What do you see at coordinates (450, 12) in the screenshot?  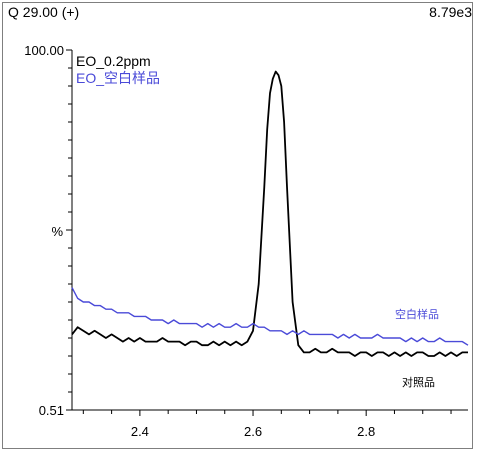 I see `max-intensity-label: 8.79e3` at bounding box center [450, 12].